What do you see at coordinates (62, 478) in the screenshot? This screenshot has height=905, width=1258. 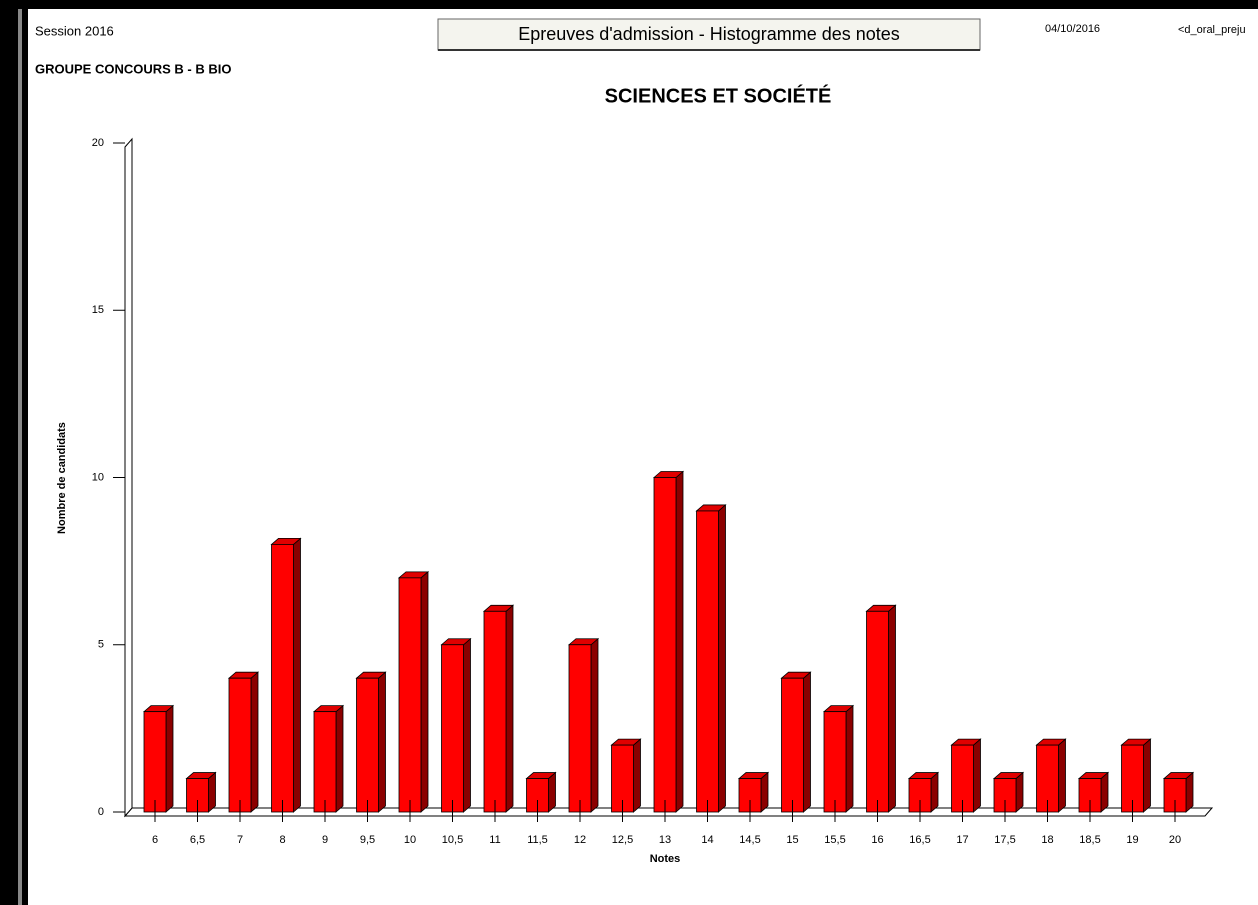 I see `y-axis-label: Nombre de candidats` at bounding box center [62, 478].